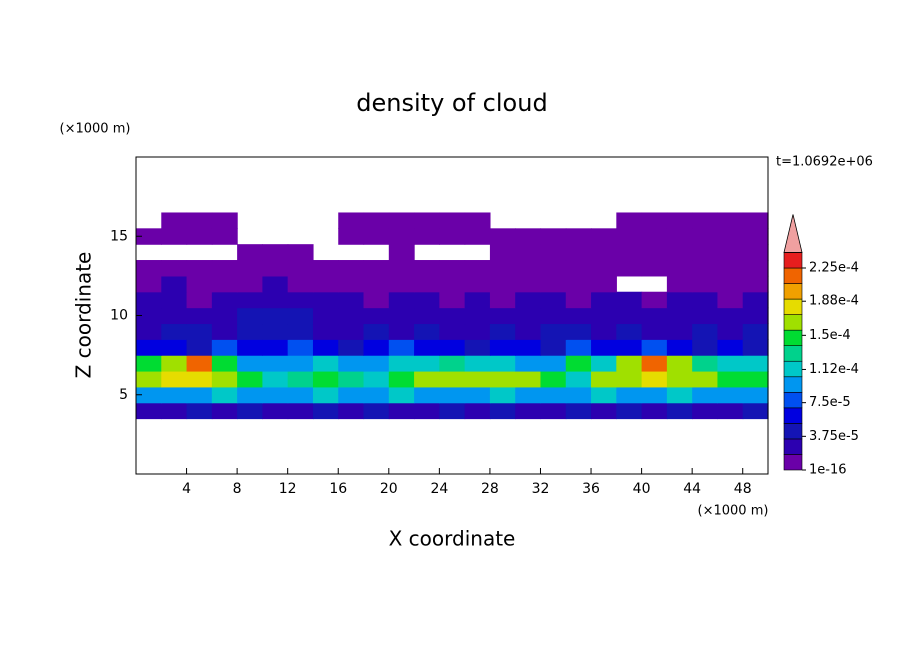  What do you see at coordinates (591, 489) in the screenshot?
I see `x-tick-label: 36` at bounding box center [591, 489].